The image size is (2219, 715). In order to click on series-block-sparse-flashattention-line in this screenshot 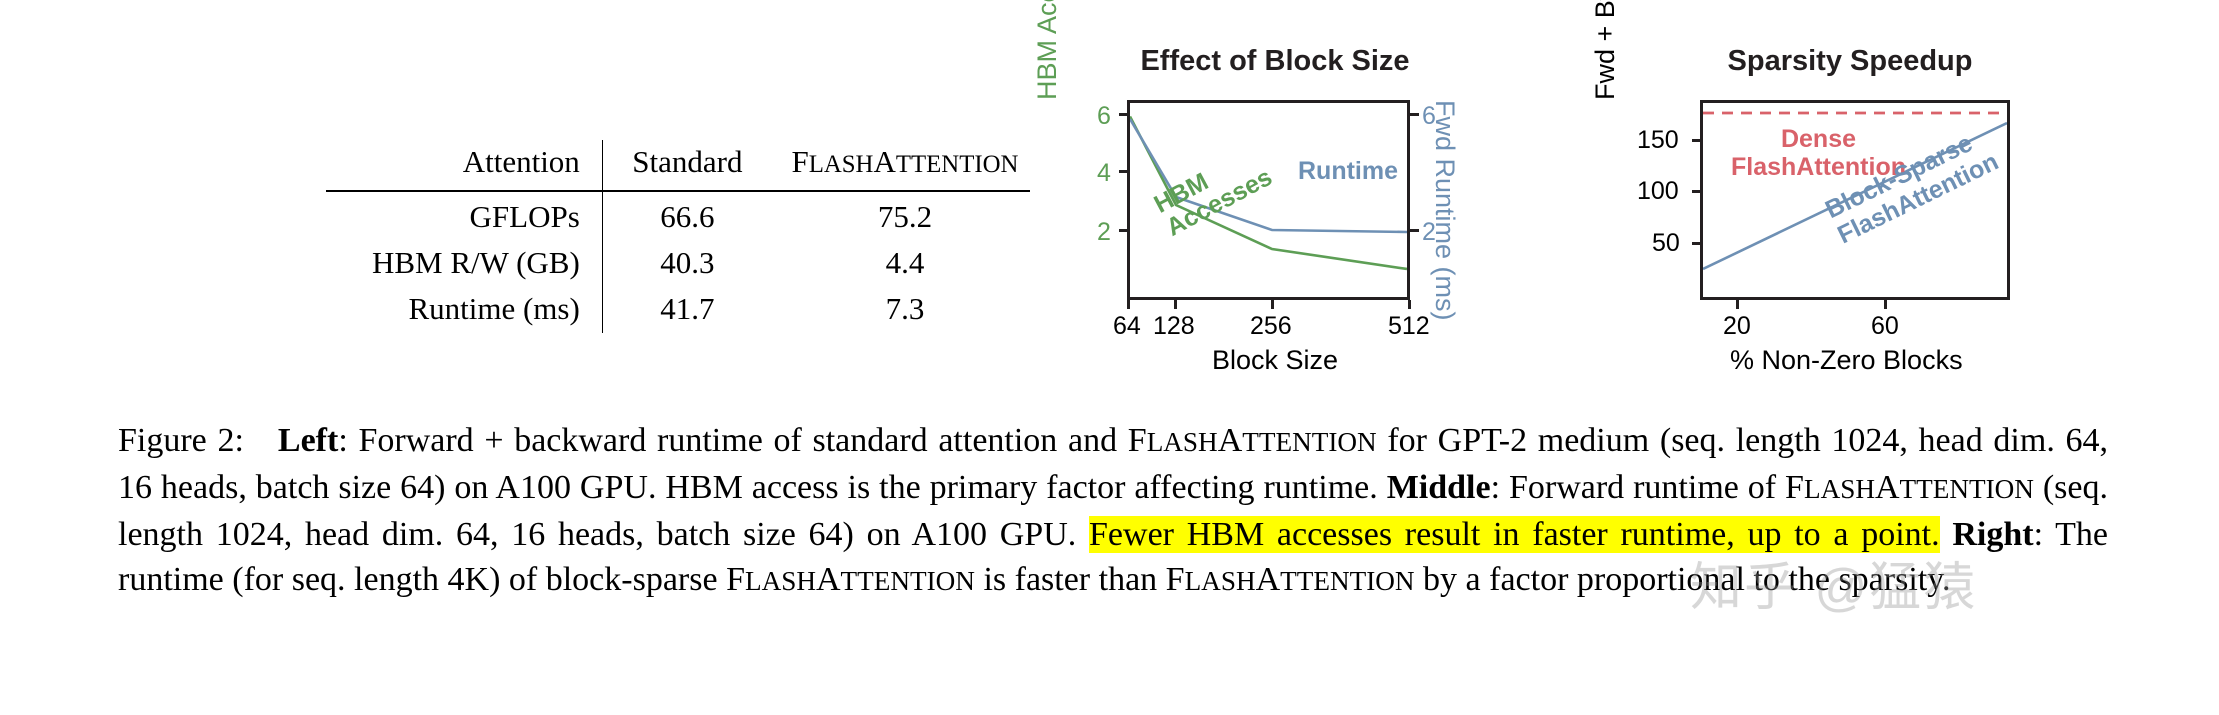, I will do `click(1855, 196)`.